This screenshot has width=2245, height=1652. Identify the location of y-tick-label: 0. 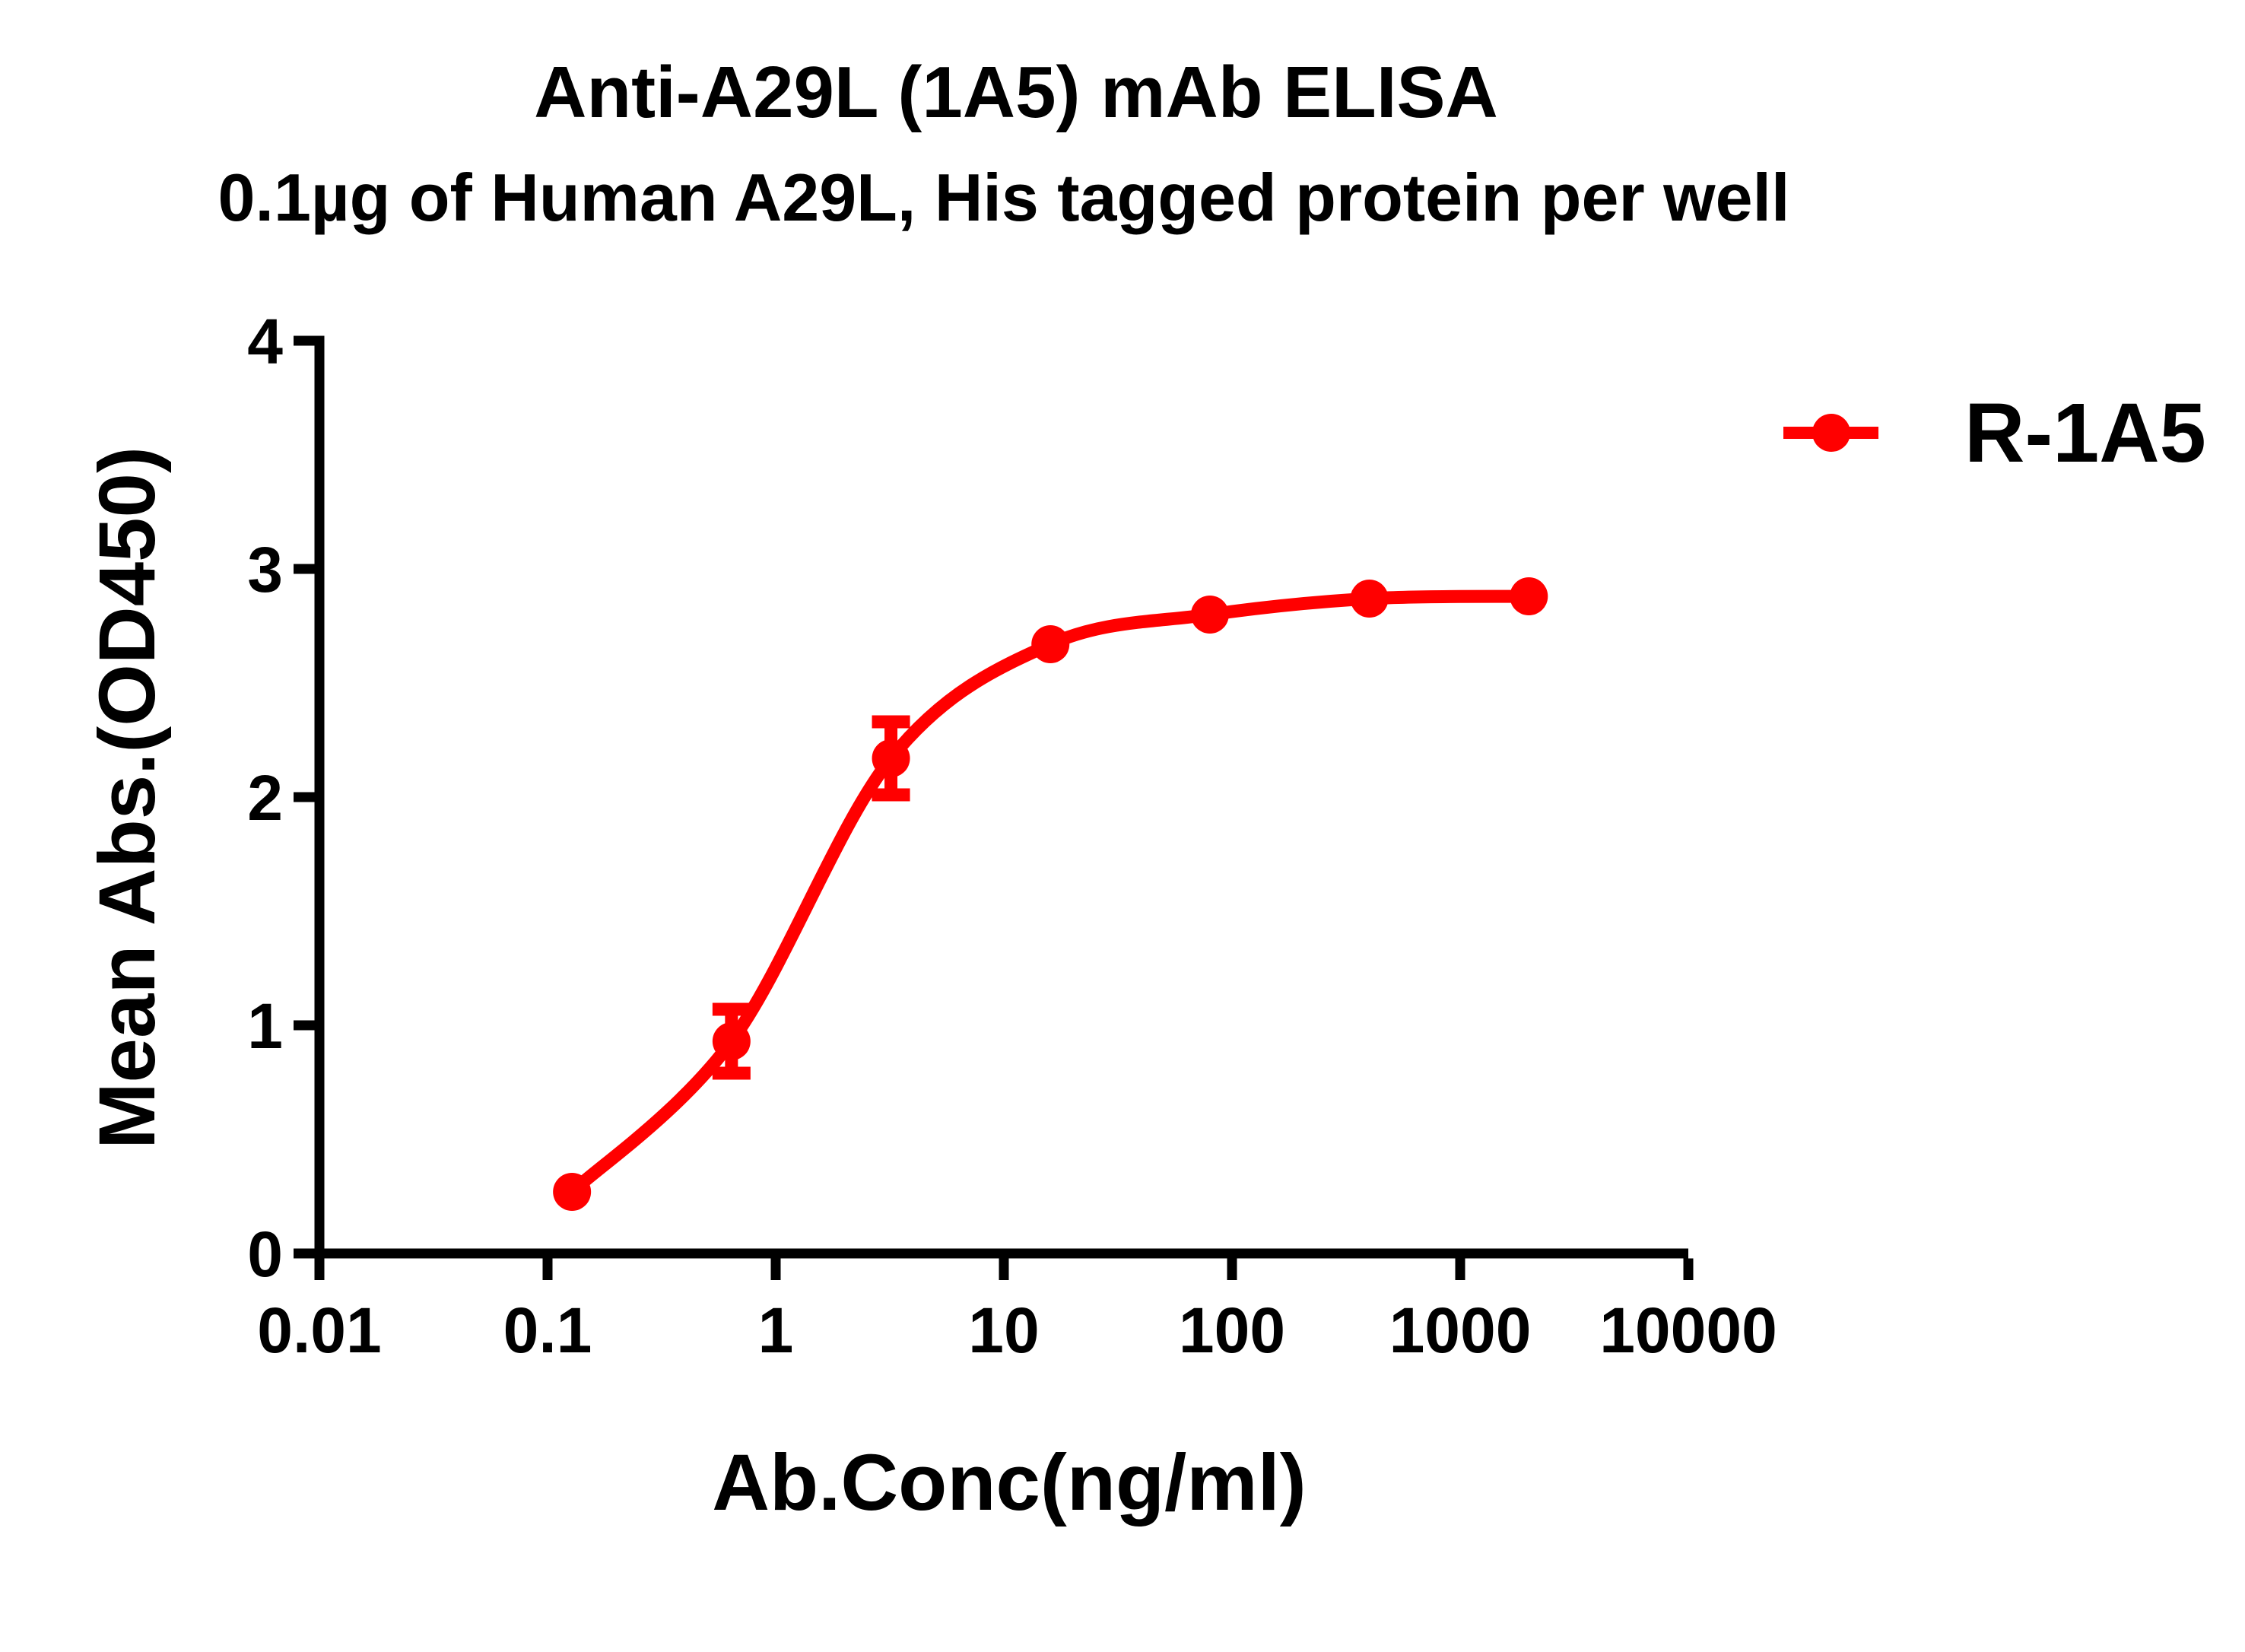
(265, 1254).